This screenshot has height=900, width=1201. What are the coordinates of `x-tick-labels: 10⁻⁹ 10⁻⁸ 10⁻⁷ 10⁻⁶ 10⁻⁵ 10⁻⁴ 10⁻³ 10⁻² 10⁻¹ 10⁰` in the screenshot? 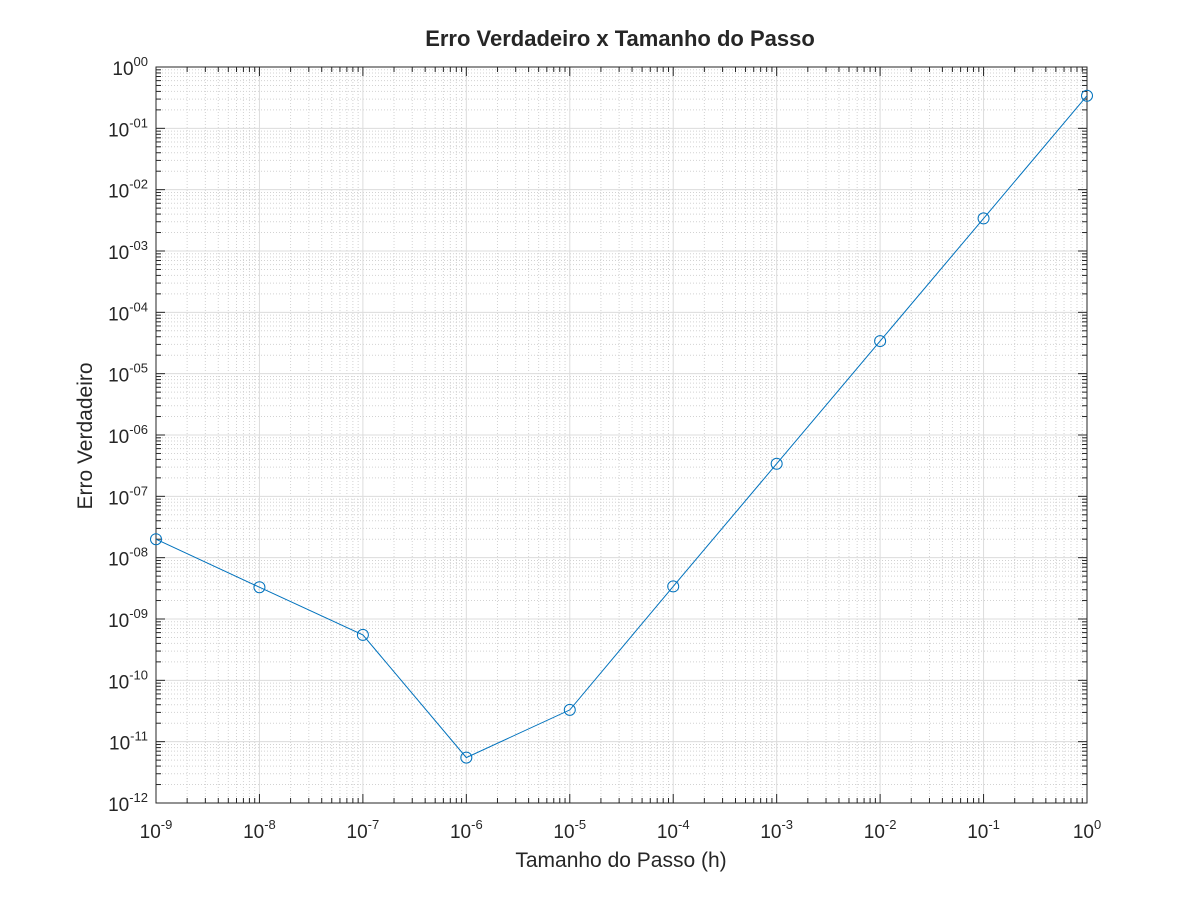 It's located at (621, 830).